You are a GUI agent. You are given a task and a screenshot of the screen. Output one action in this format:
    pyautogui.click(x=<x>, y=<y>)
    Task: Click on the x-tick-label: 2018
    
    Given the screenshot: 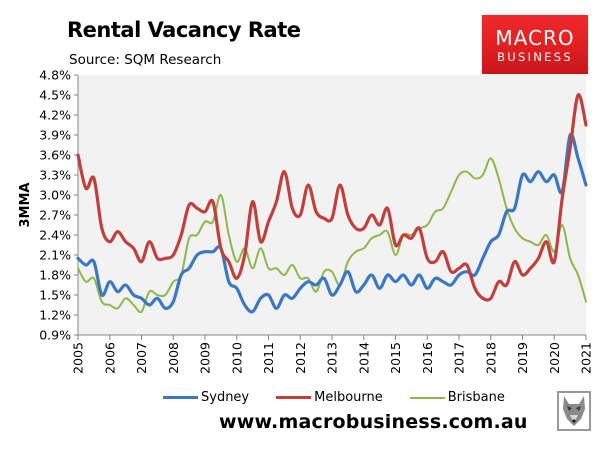 What is the action you would take?
    pyautogui.click(x=490, y=358)
    